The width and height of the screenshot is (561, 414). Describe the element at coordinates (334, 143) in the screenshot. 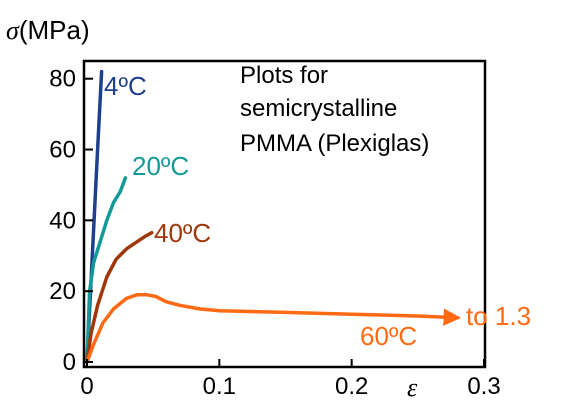

I see `annotation-line-3: PMMA (Plexiglas)` at that location.